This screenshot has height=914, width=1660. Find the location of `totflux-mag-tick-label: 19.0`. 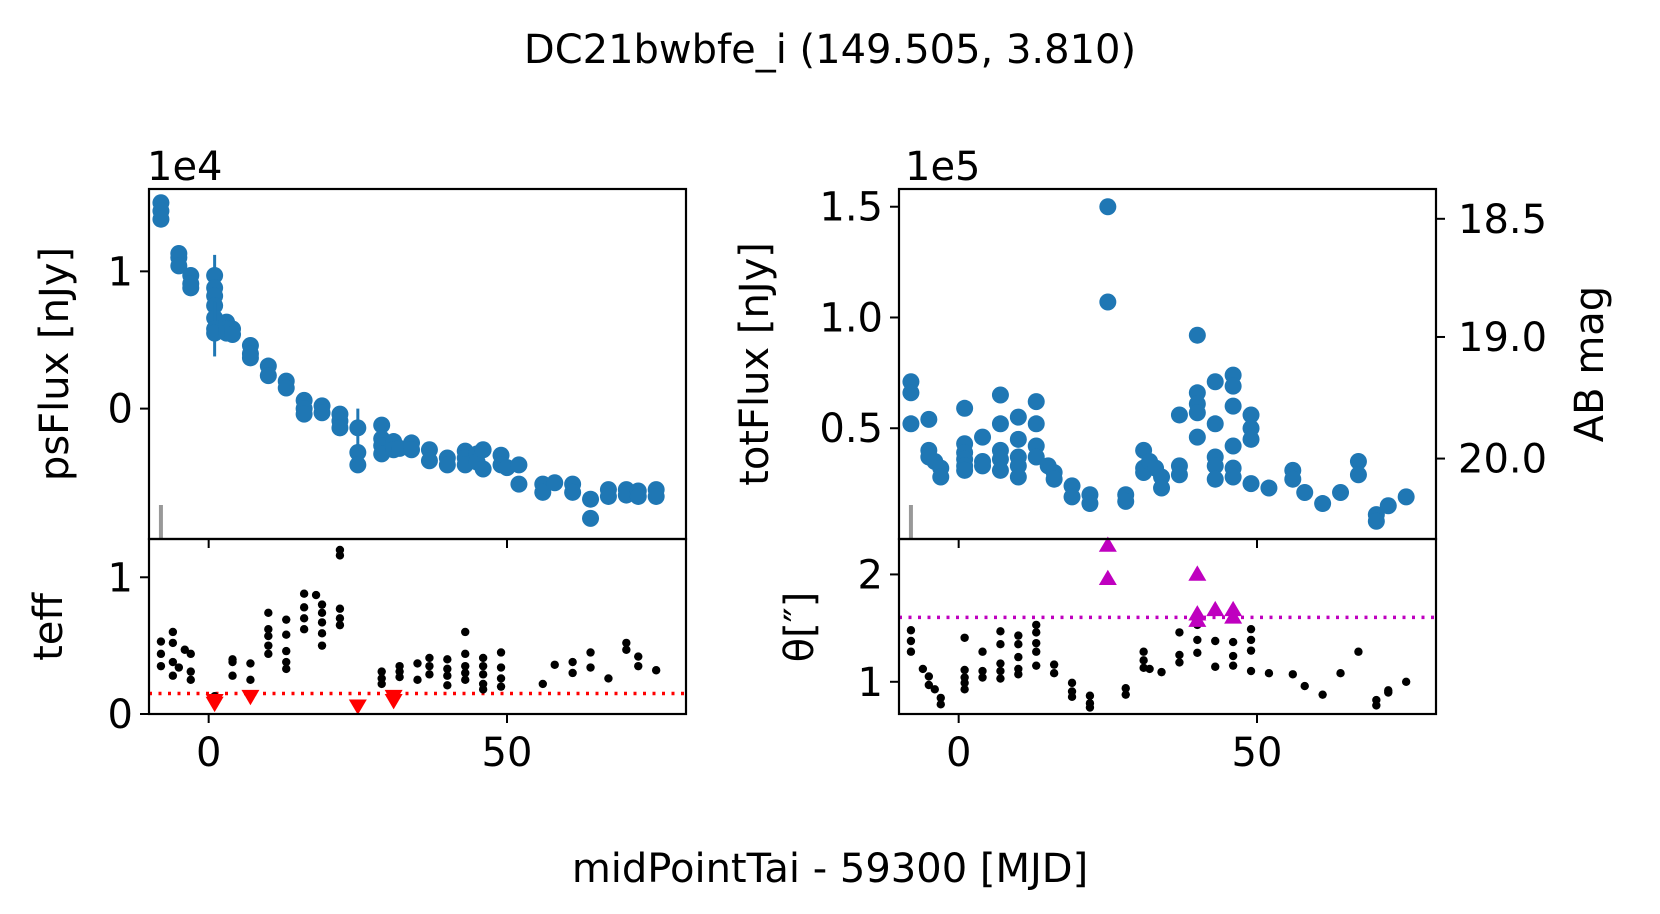

totflux-mag-tick-label: 19.0 is located at coordinates (1502, 338).